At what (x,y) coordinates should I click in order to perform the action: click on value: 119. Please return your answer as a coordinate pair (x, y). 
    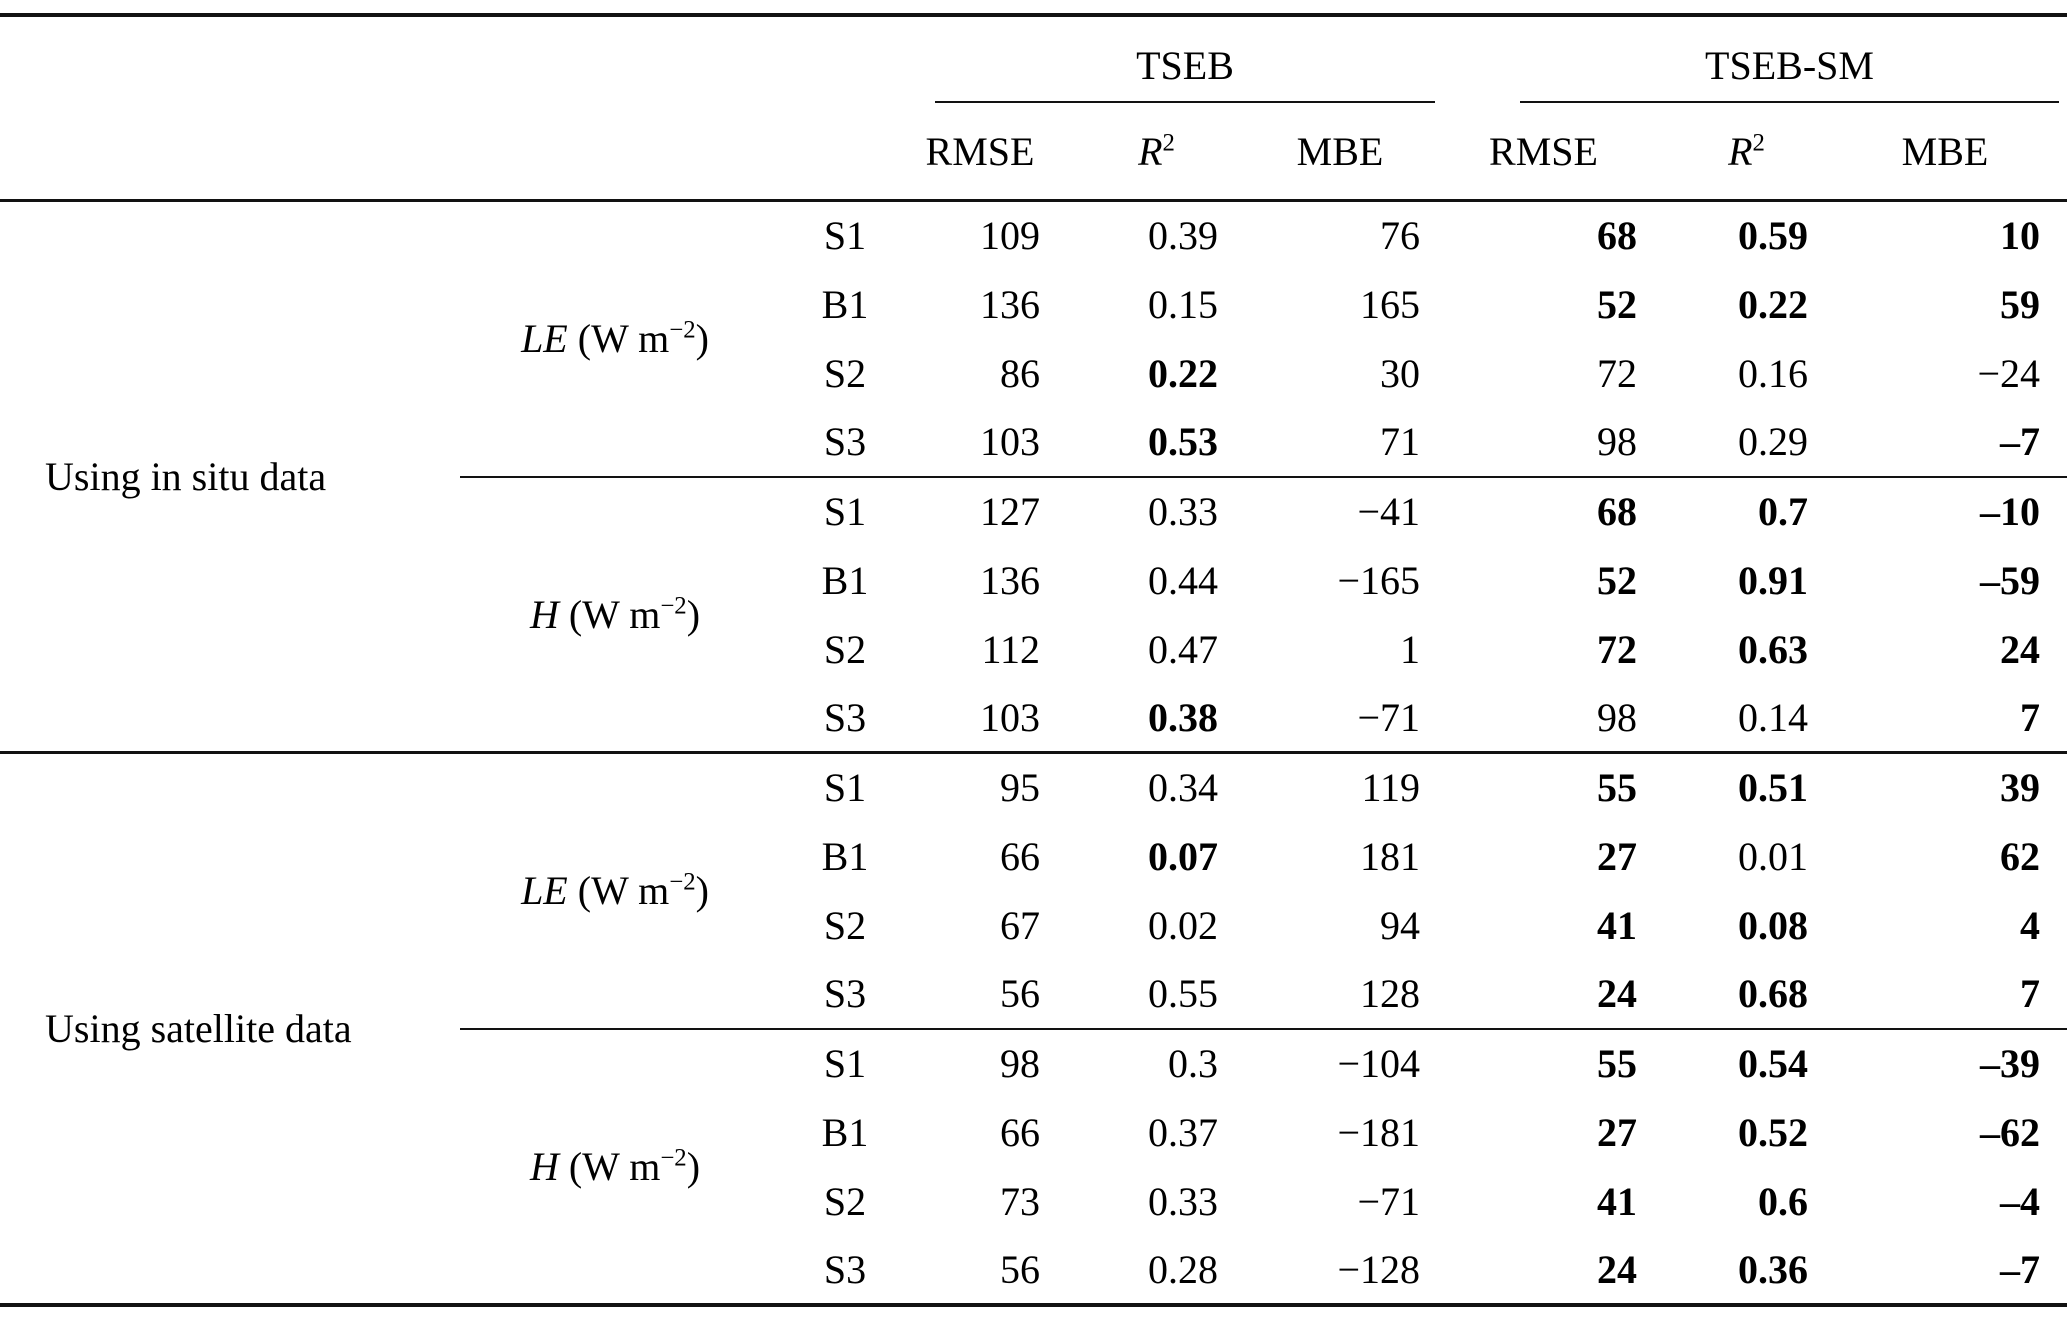
    Looking at the image, I should click on (1391, 788).